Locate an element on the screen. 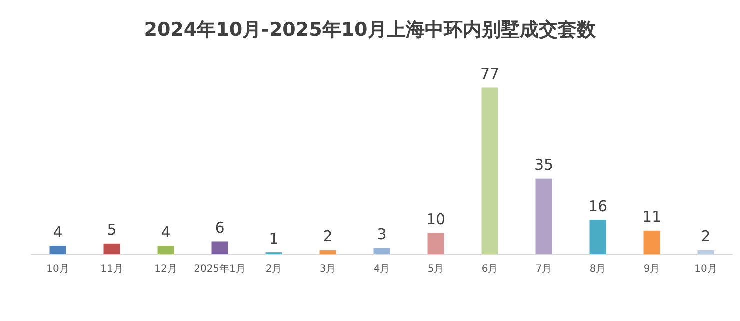 This screenshot has height=321, width=740. title: 2024年10月-2025年10月上海中环内别墅成交套数 is located at coordinates (370, 30).